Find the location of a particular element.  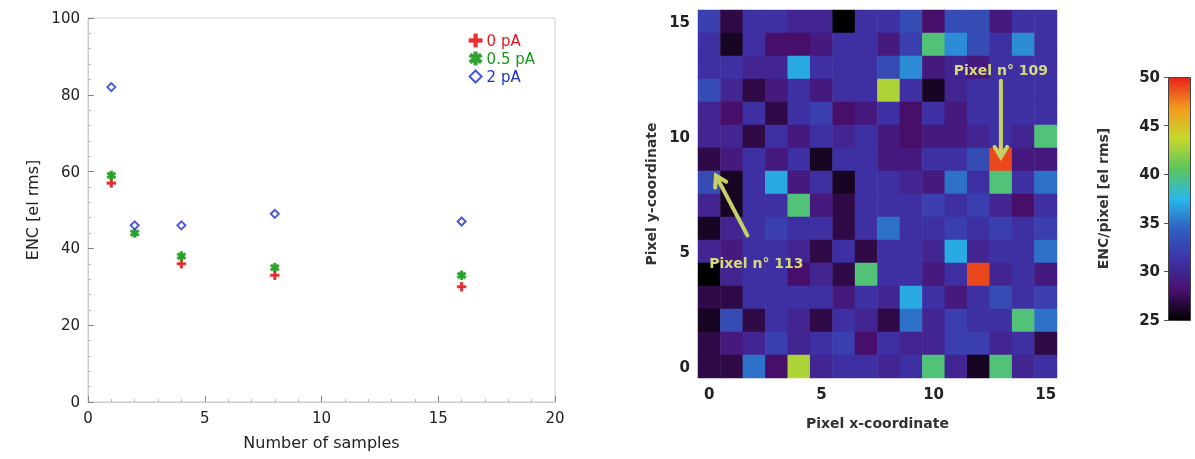

color-bar-label: 35 is located at coordinates (1149, 222).